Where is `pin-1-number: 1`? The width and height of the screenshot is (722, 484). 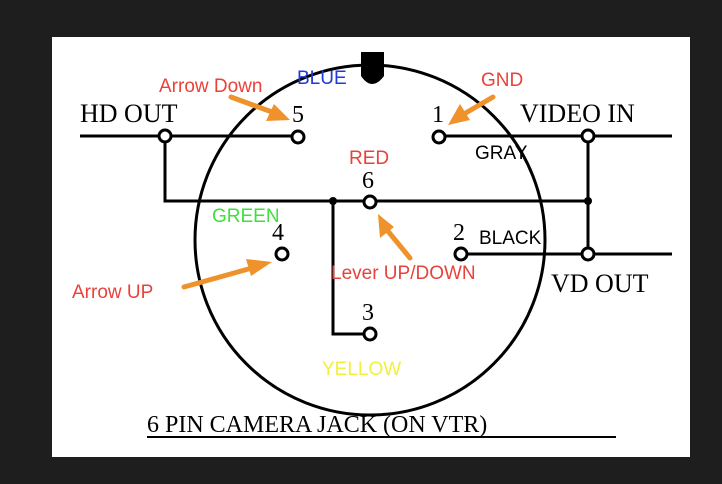 pin-1-number: 1 is located at coordinates (438, 115).